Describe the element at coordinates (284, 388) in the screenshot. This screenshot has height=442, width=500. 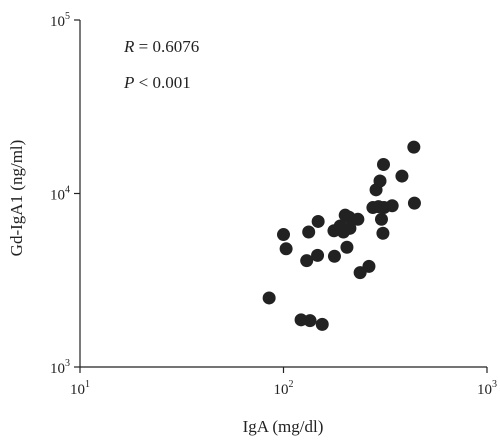
I see `x-tick-label: 10²` at that location.